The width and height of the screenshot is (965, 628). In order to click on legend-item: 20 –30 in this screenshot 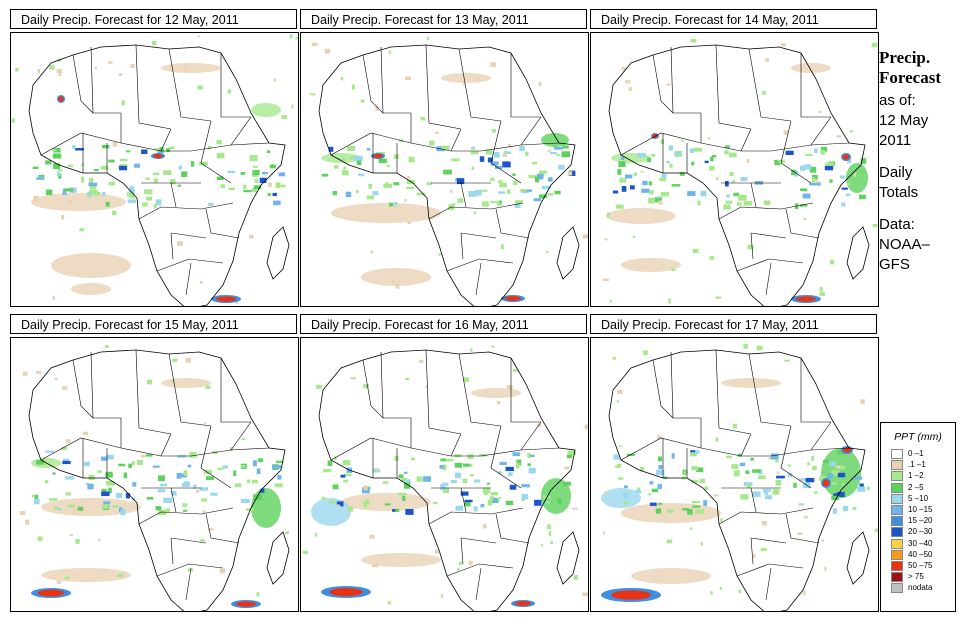, I will do `click(918, 532)`.